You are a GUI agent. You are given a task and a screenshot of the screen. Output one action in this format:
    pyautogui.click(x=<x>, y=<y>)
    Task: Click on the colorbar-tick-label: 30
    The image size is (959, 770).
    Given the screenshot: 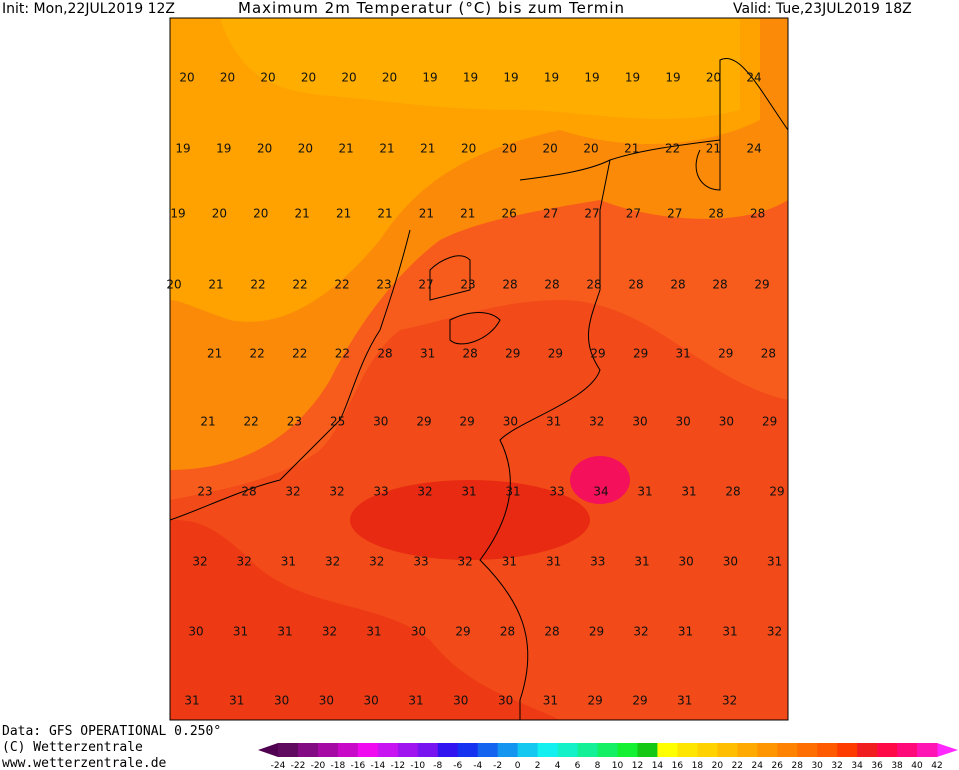 What is the action you would take?
    pyautogui.click(x=817, y=765)
    